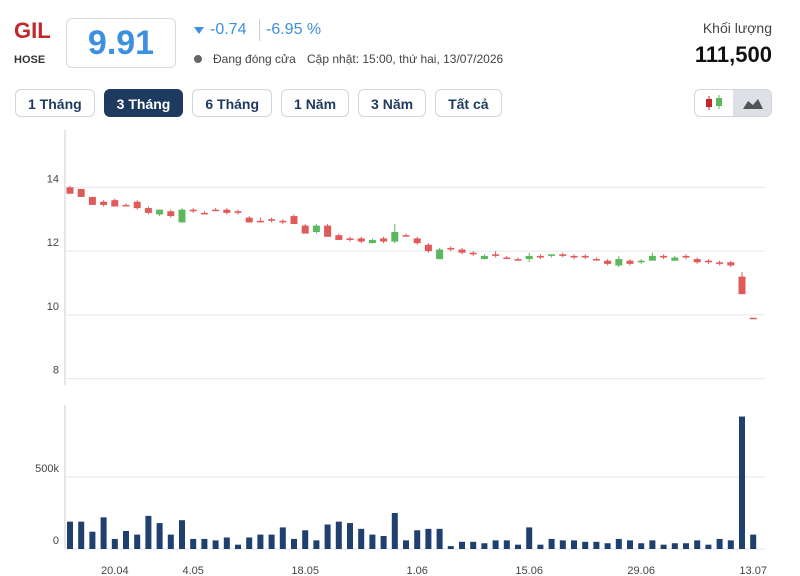  I want to click on range-tab: 1 Tháng, so click(55, 103).